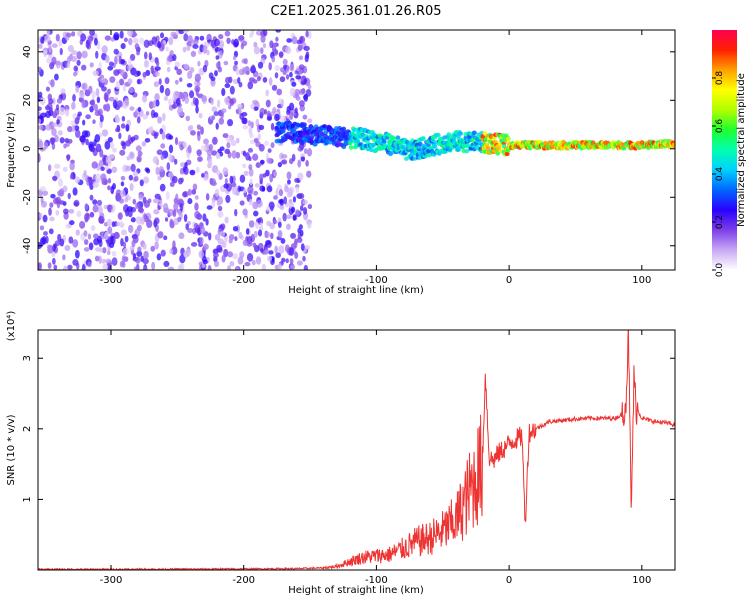 The image size is (750, 600). Describe the element at coordinates (111, 580) in the screenshot. I see `x-tick-label: -300` at that location.